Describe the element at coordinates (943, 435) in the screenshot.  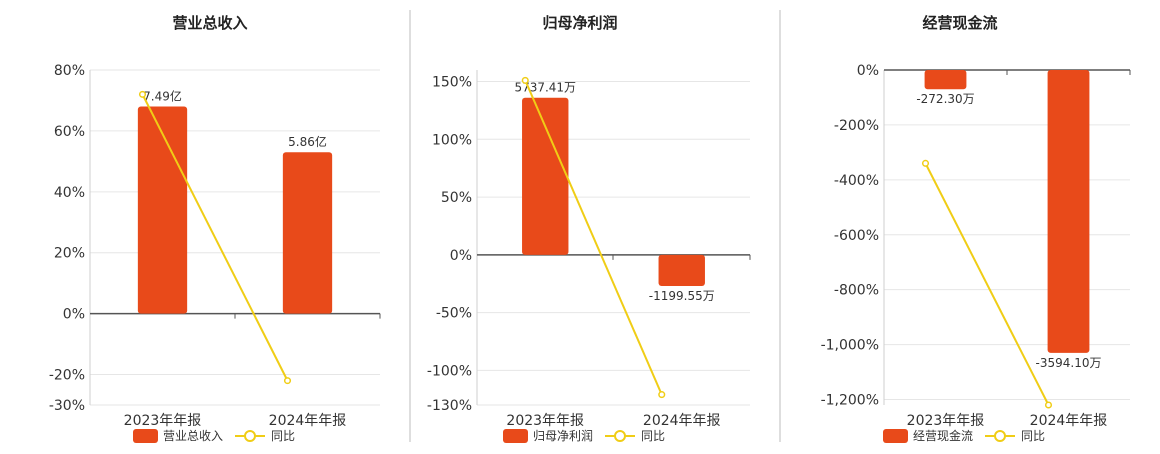
I see `legend-label: 经营现金流` at that location.